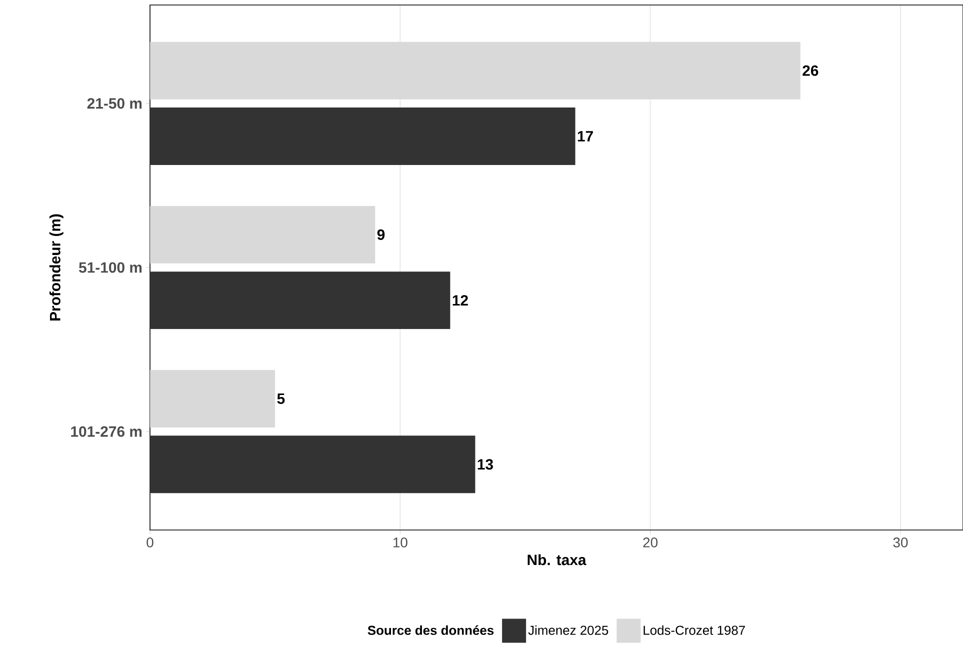 This screenshot has width=963, height=657. I want to click on y-axis-title: Profondeur (m), so click(56, 267).